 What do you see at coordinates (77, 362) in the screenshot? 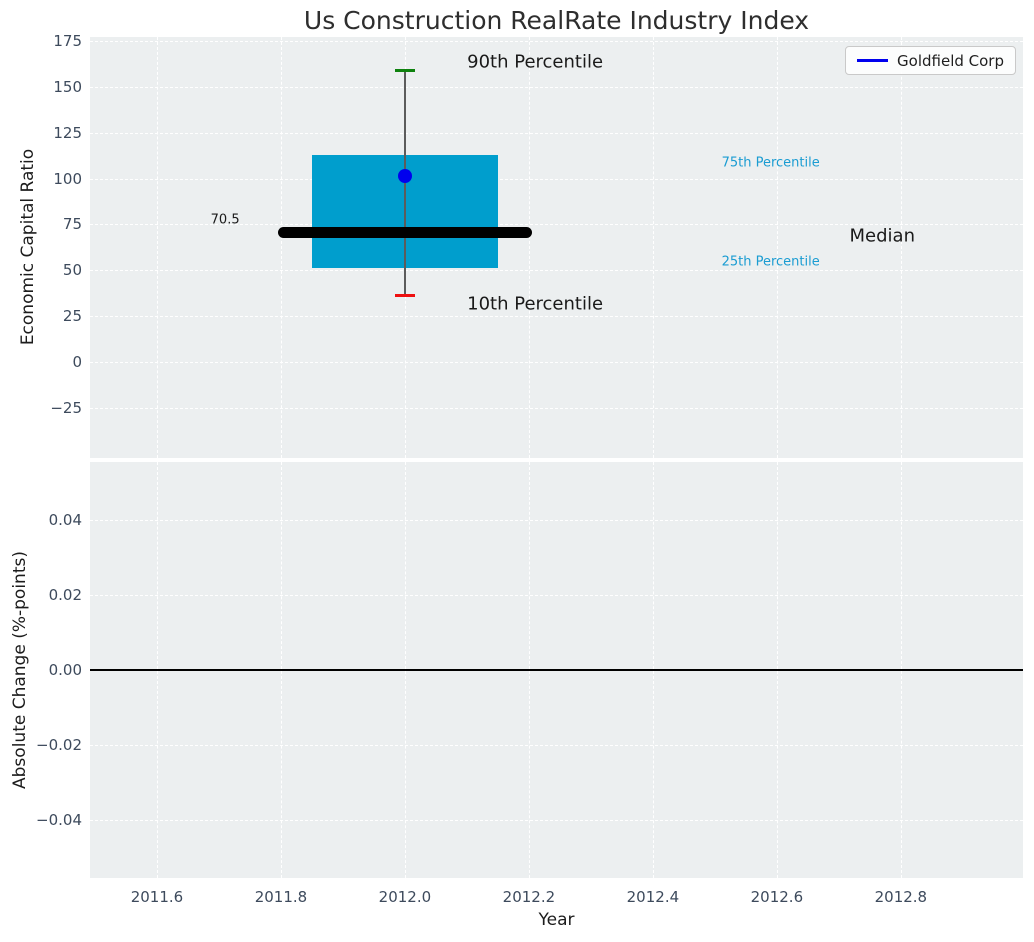
I see `y-tick-label-0: 0` at bounding box center [77, 362].